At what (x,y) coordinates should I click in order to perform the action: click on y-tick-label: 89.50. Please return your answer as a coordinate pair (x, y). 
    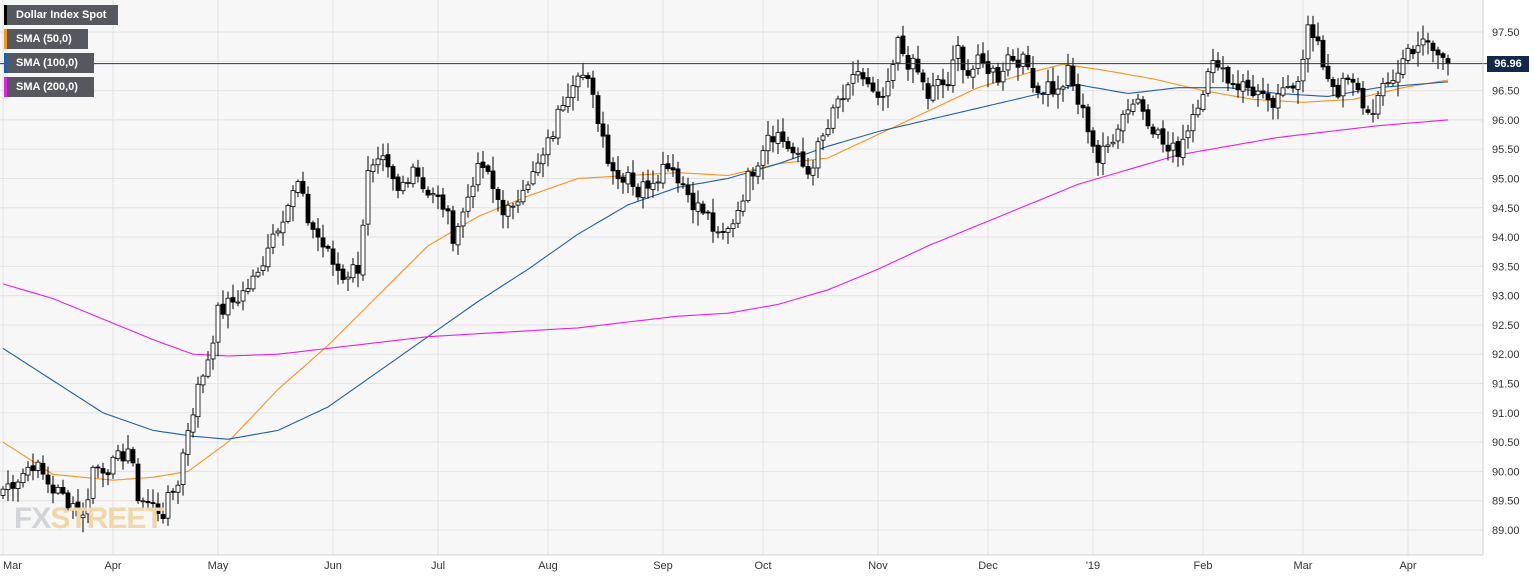
    Looking at the image, I should click on (1506, 502).